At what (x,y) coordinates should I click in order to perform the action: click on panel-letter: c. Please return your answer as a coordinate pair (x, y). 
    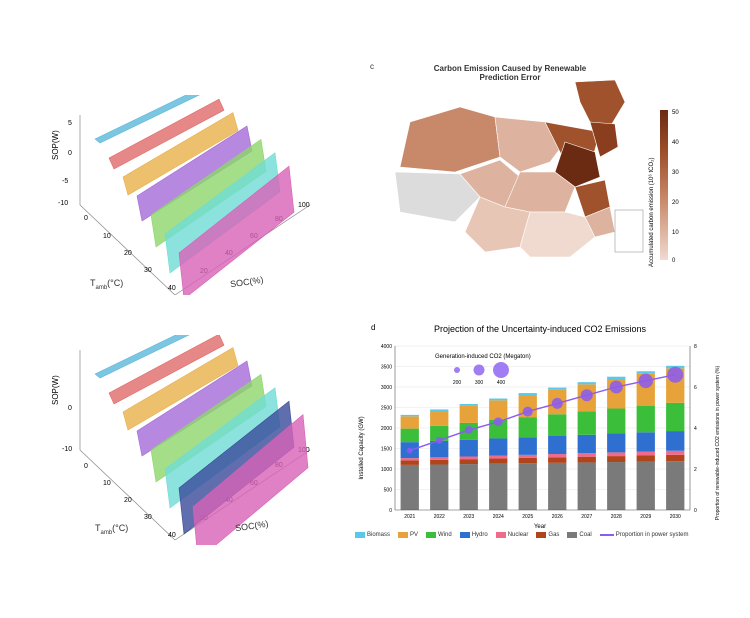
    Looking at the image, I should click on (372, 66).